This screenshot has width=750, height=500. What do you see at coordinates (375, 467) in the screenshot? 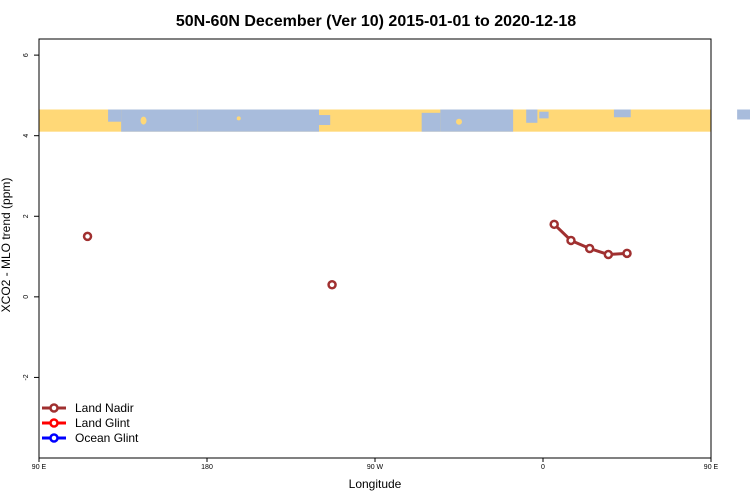
I see `x-tick-label: 90 W` at bounding box center [375, 467].